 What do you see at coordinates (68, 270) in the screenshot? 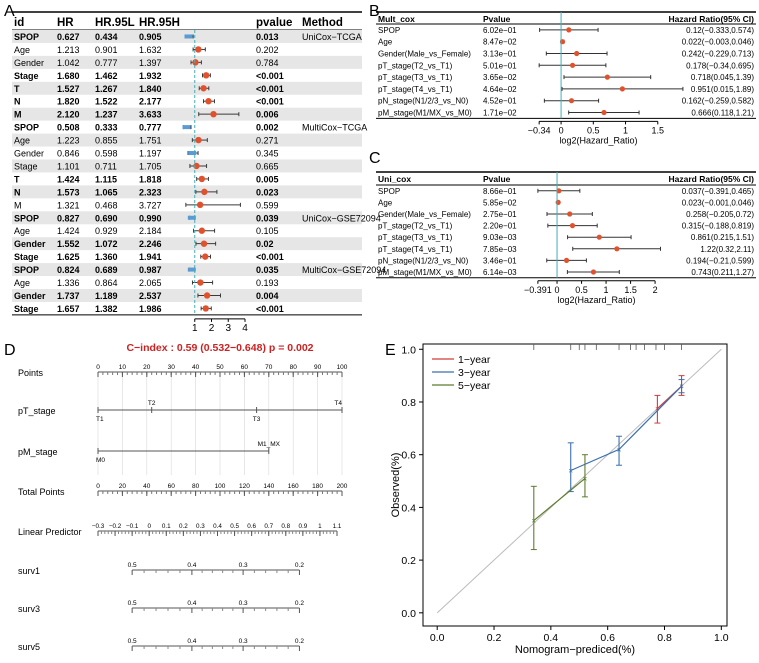
I see `row-hr: 0.824` at bounding box center [68, 270].